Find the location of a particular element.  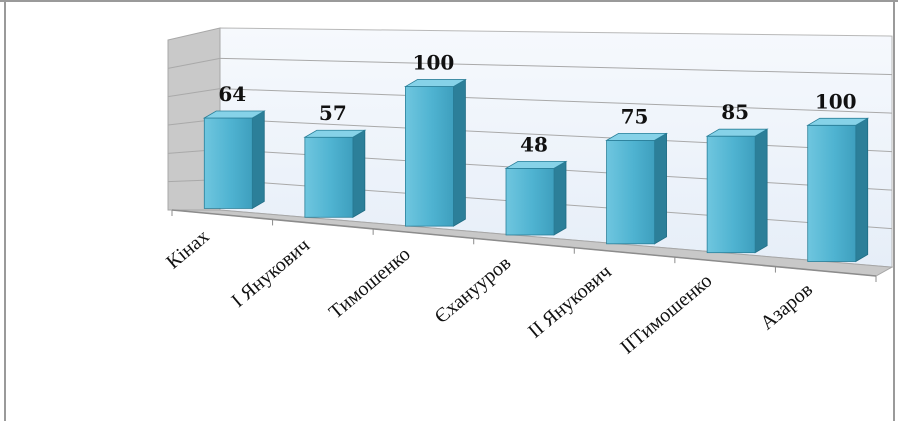

x-axis-line is located at coordinates (524, 243).